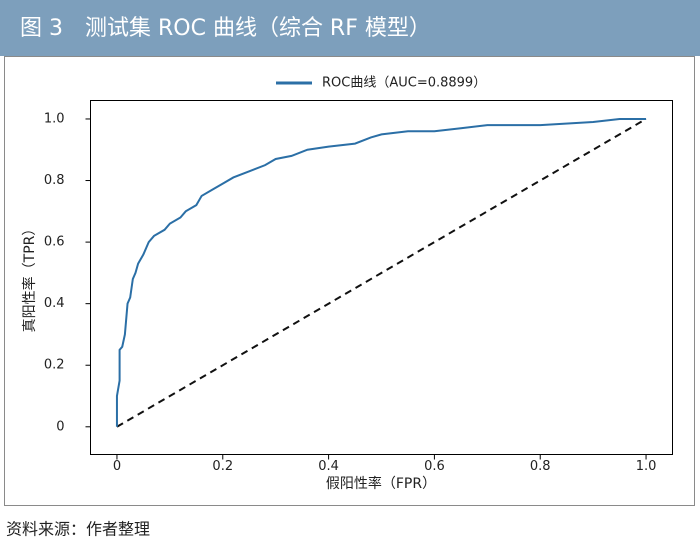  I want to click on x-tick-label: 0.6, so click(434, 466).